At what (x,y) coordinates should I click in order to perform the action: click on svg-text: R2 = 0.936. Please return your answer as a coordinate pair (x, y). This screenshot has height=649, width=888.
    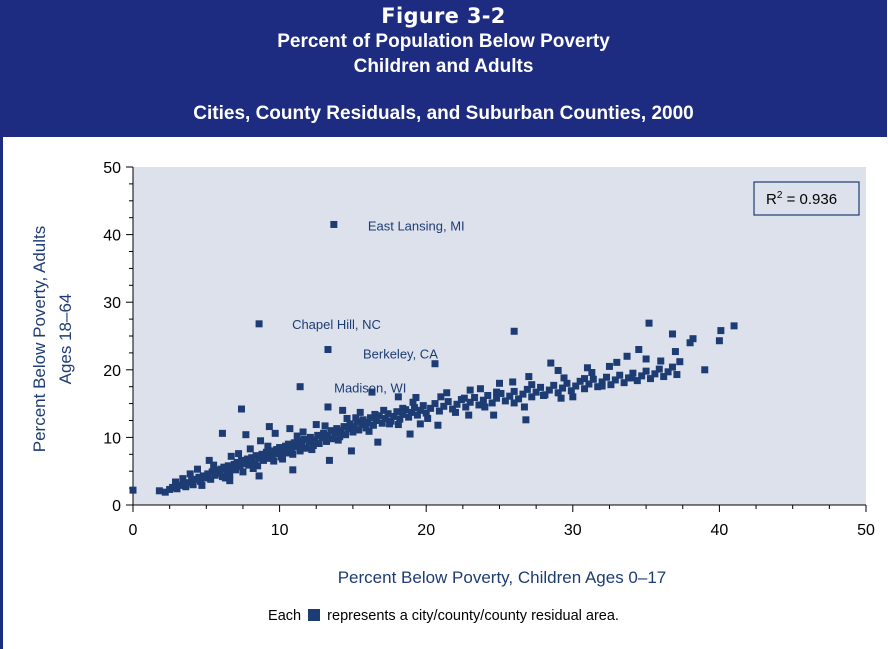
    Looking at the image, I should click on (801, 199).